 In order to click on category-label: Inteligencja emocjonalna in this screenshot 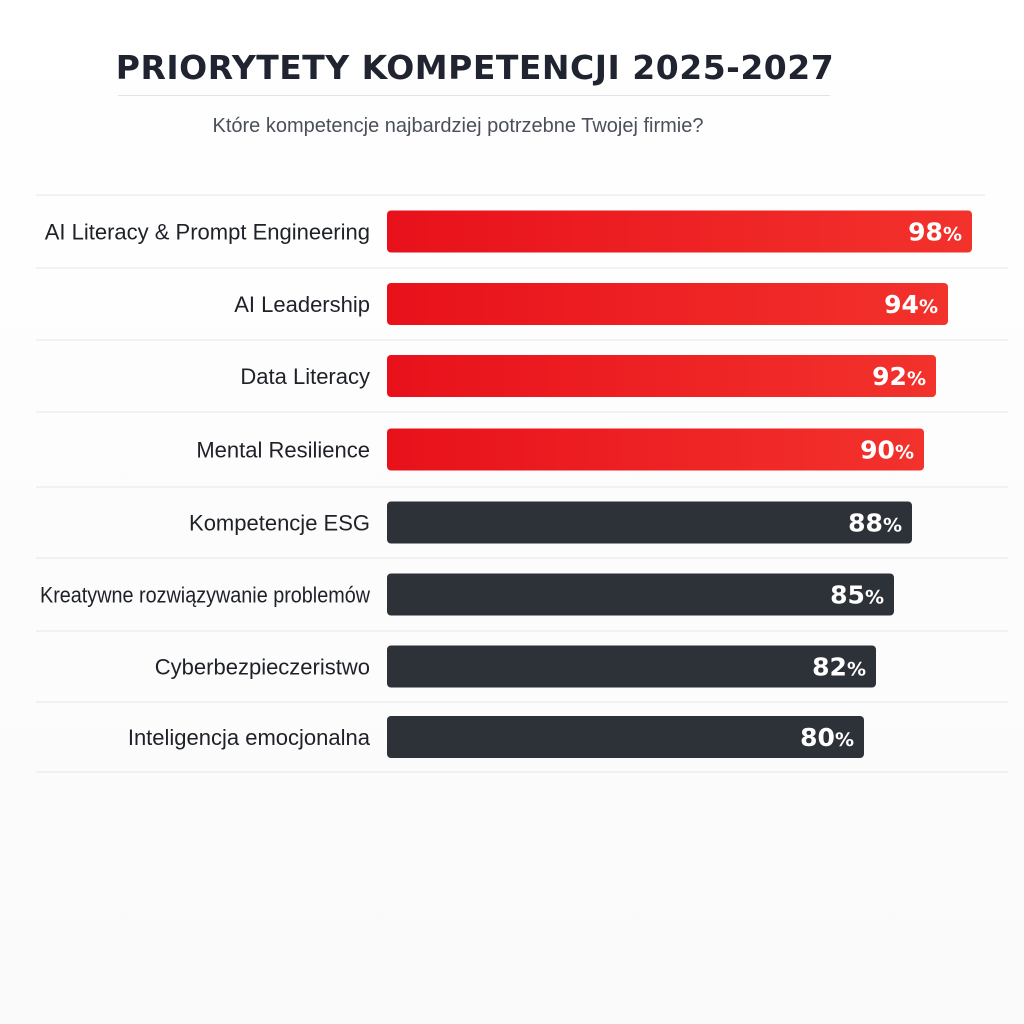, I will do `click(249, 737)`.